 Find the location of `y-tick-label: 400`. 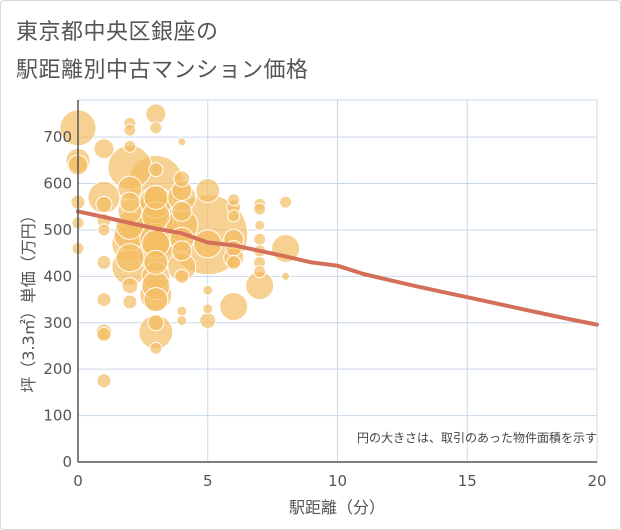

y-tick-label: 400 is located at coordinates (57, 276).